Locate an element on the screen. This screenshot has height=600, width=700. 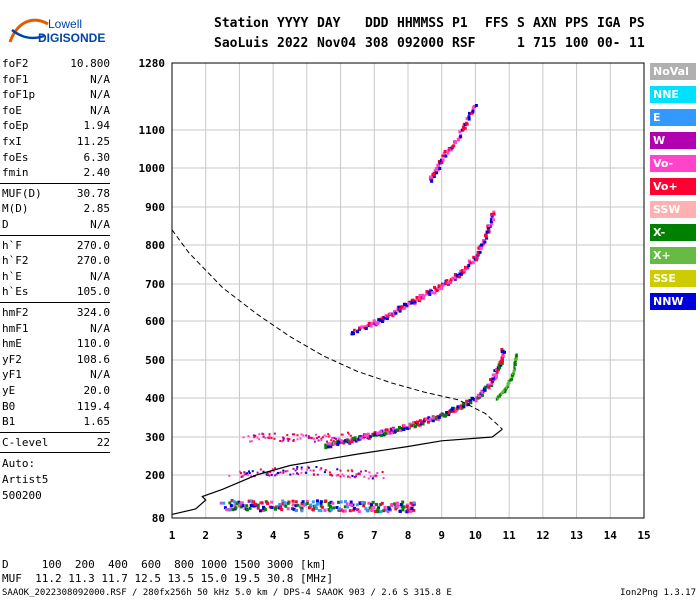
param-value: N/A is located at coordinates (100, 328).